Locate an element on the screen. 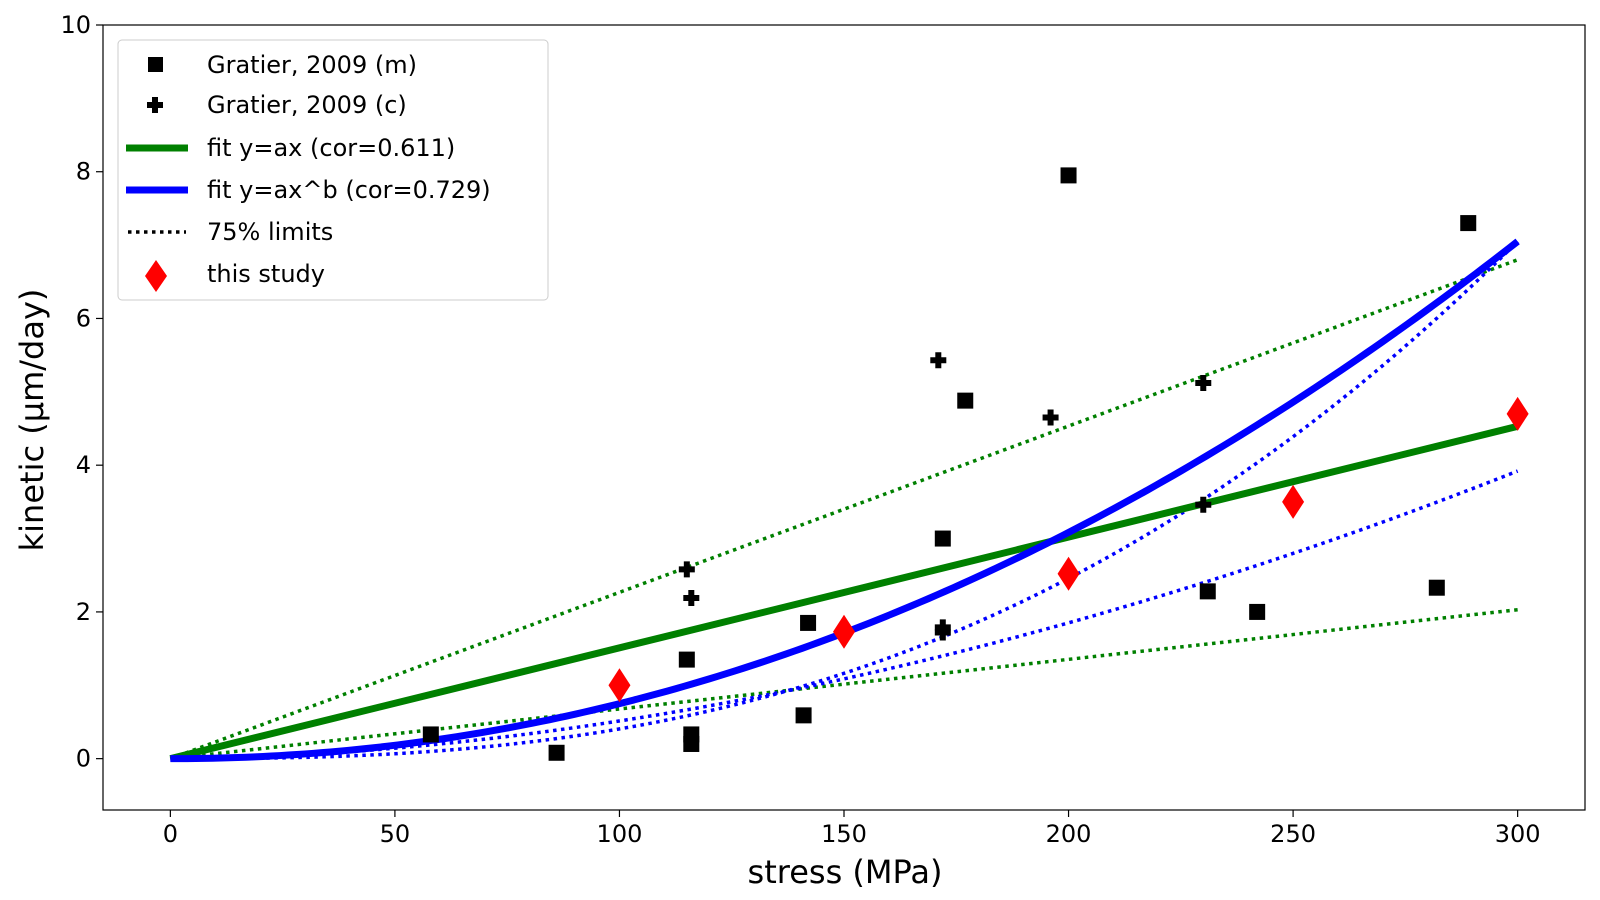 This screenshot has width=1600, height=900. x-tick-label: 100 is located at coordinates (620, 834).